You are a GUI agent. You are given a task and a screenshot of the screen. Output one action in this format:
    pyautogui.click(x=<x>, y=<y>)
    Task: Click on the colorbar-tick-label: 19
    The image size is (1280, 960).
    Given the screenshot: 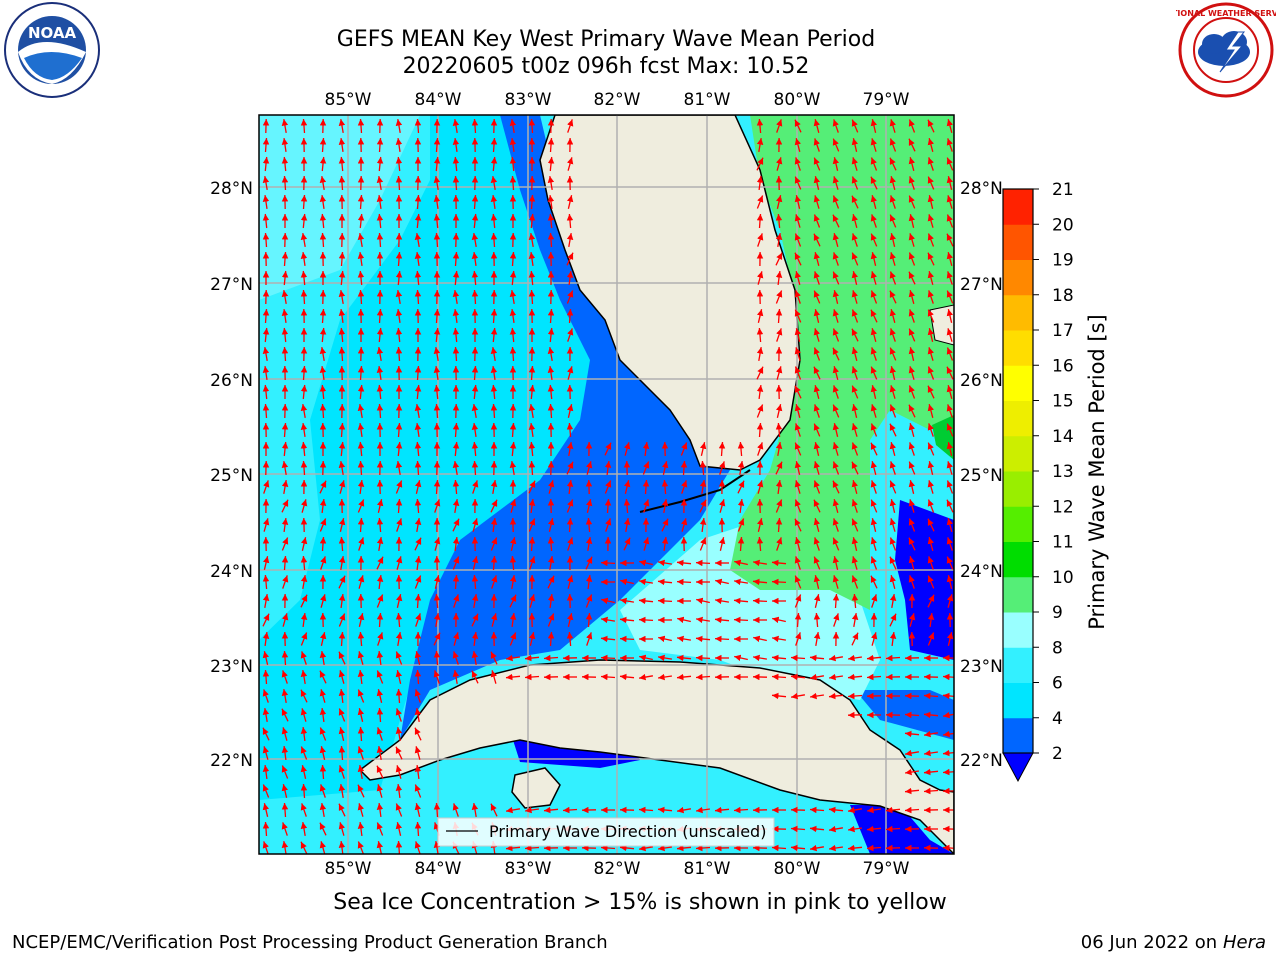 What is the action you would take?
    pyautogui.click(x=1063, y=261)
    